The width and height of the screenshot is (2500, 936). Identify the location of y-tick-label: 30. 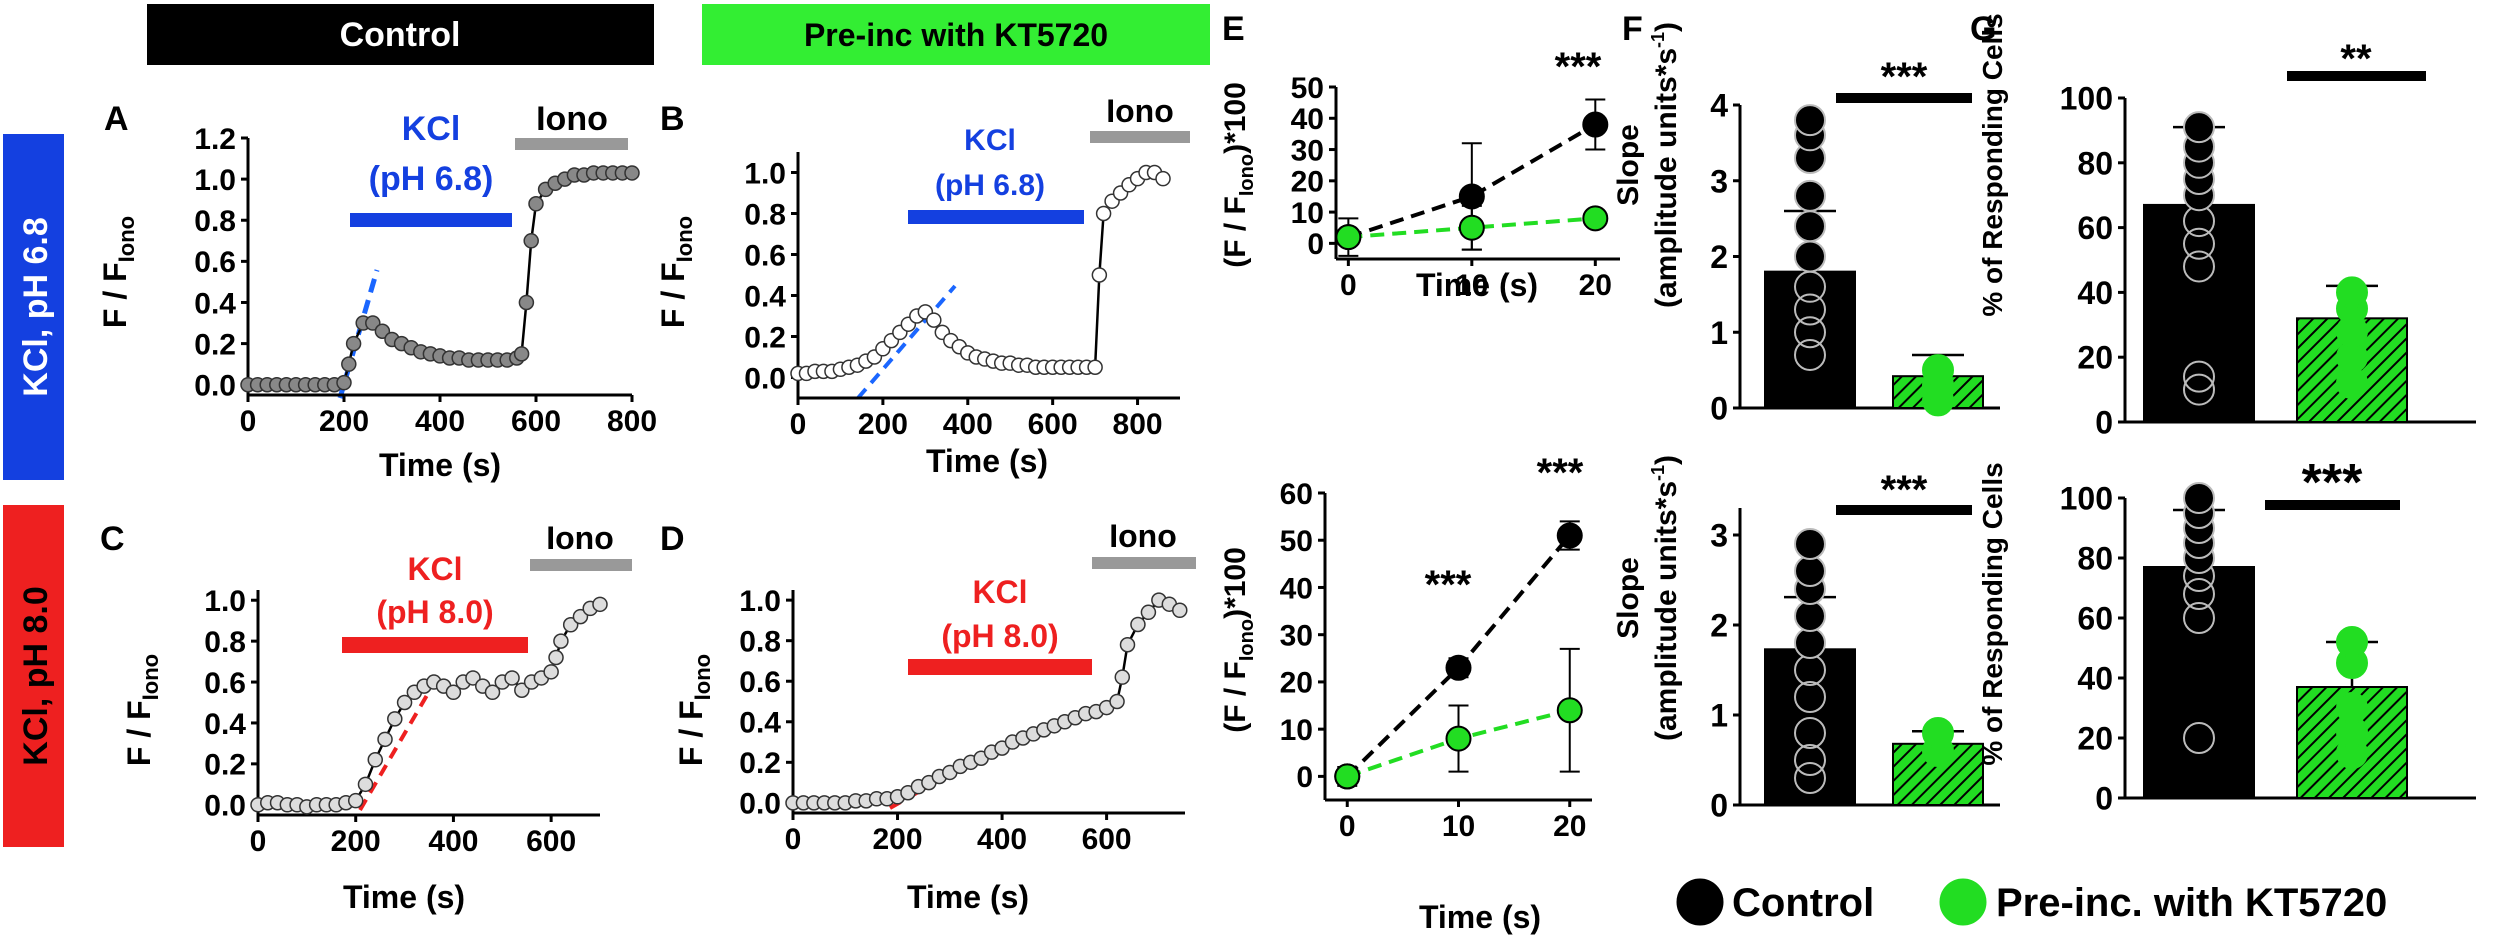
(1307, 150).